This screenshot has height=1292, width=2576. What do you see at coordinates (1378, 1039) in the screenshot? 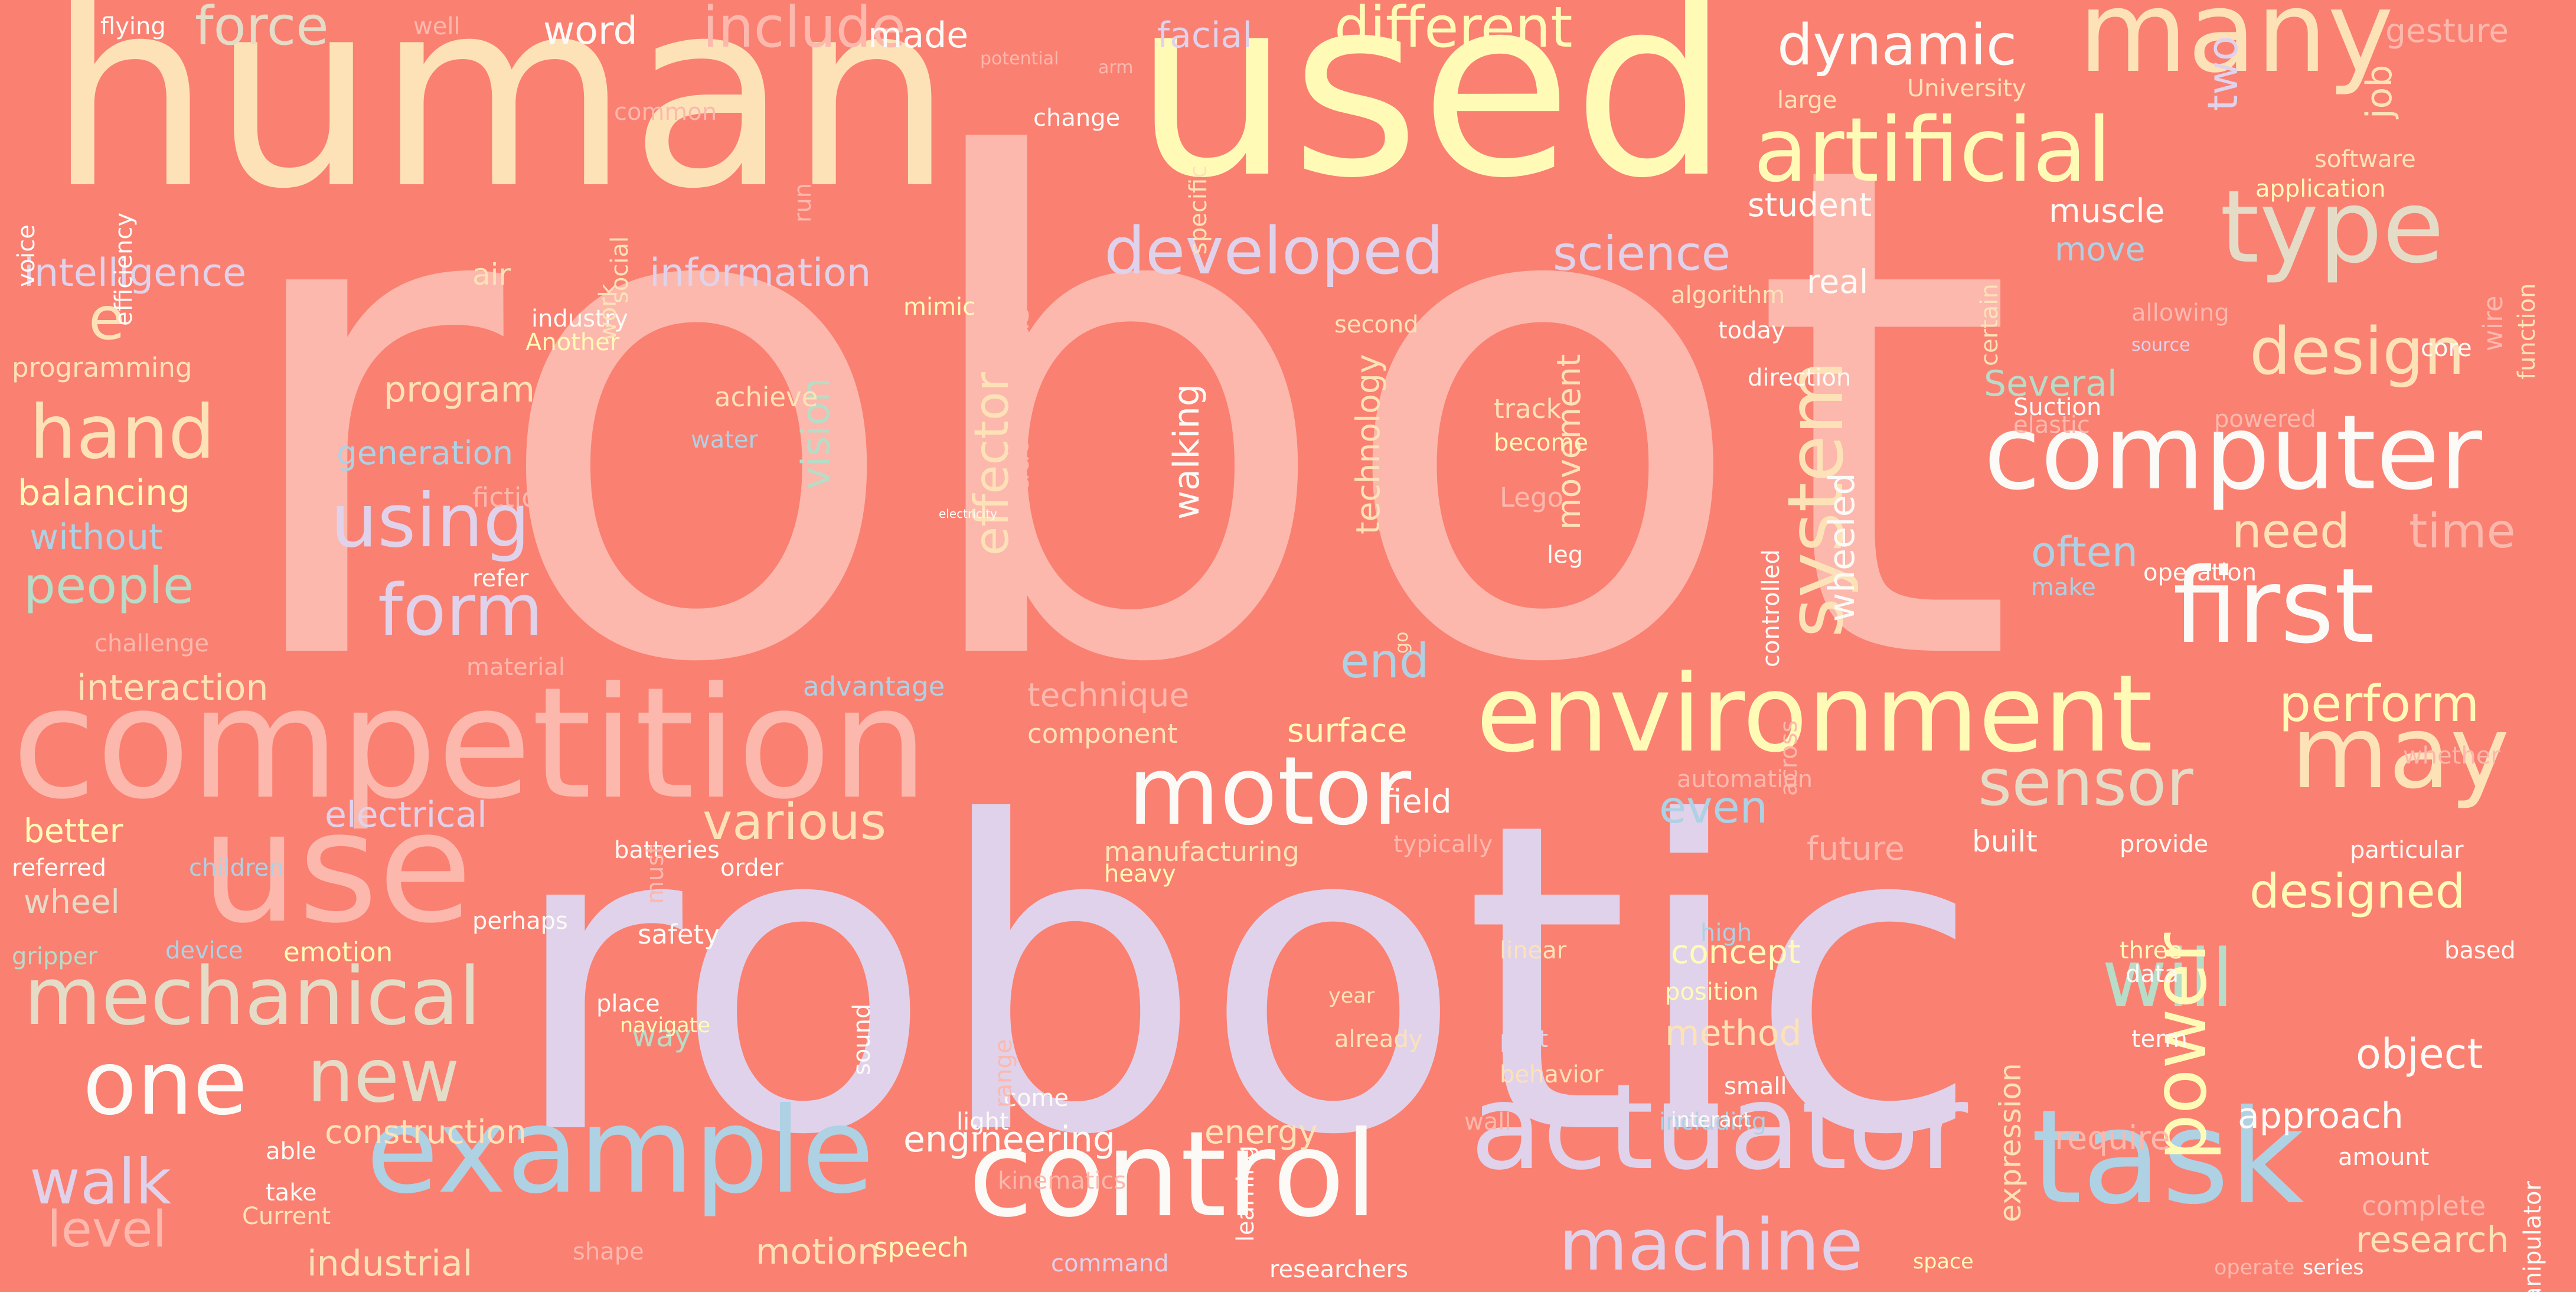
I see `word-already: already` at bounding box center [1378, 1039].